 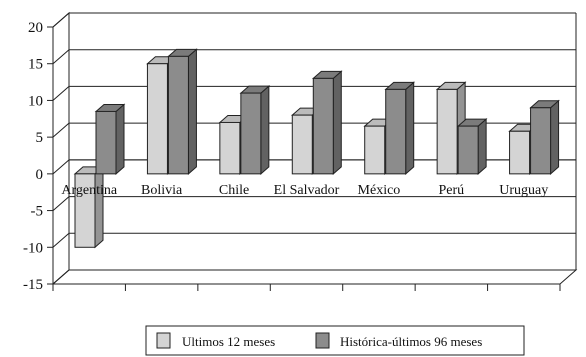 I want to click on legend-label-series-2: Histórica-últimos 96 meses, so click(x=411, y=341).